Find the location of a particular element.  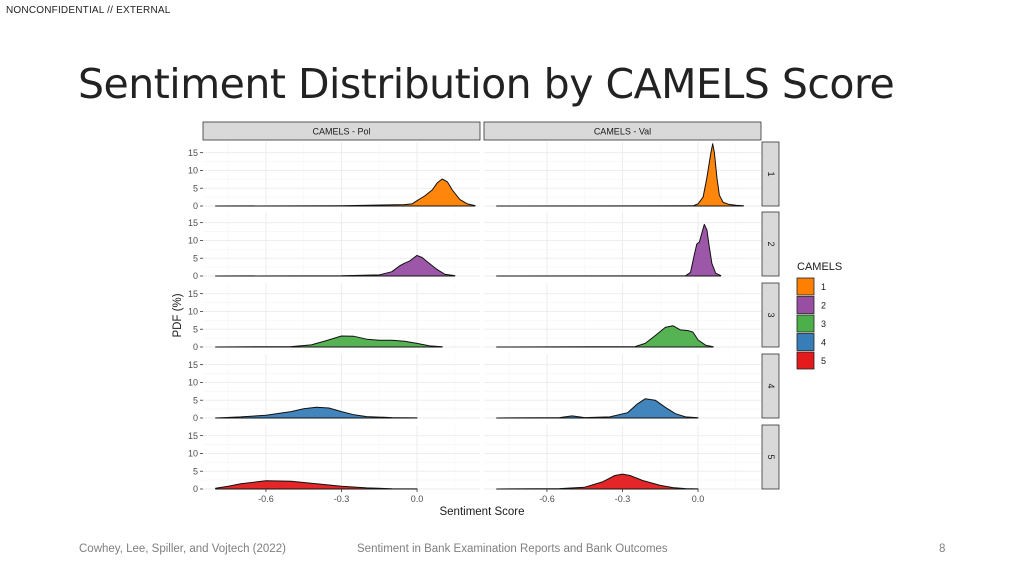

panel-3-val is located at coordinates (622, 315).